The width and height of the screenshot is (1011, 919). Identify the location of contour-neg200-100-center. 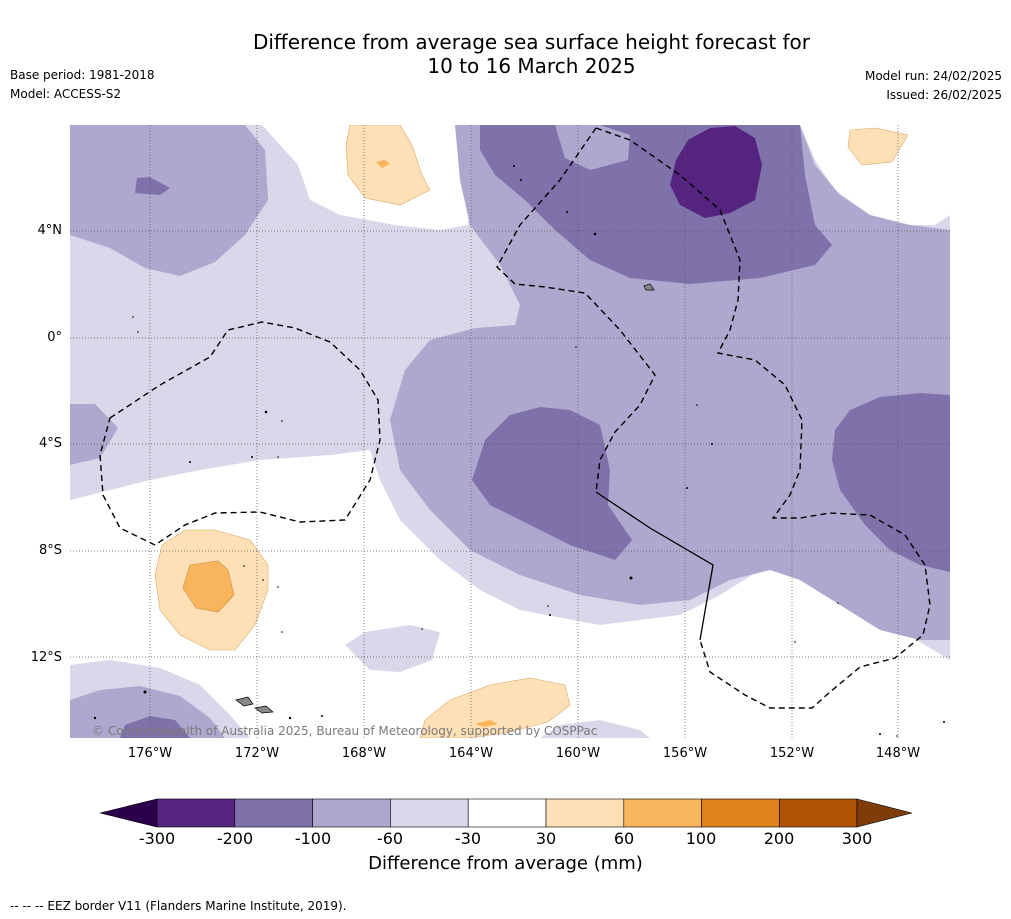
(552, 483).